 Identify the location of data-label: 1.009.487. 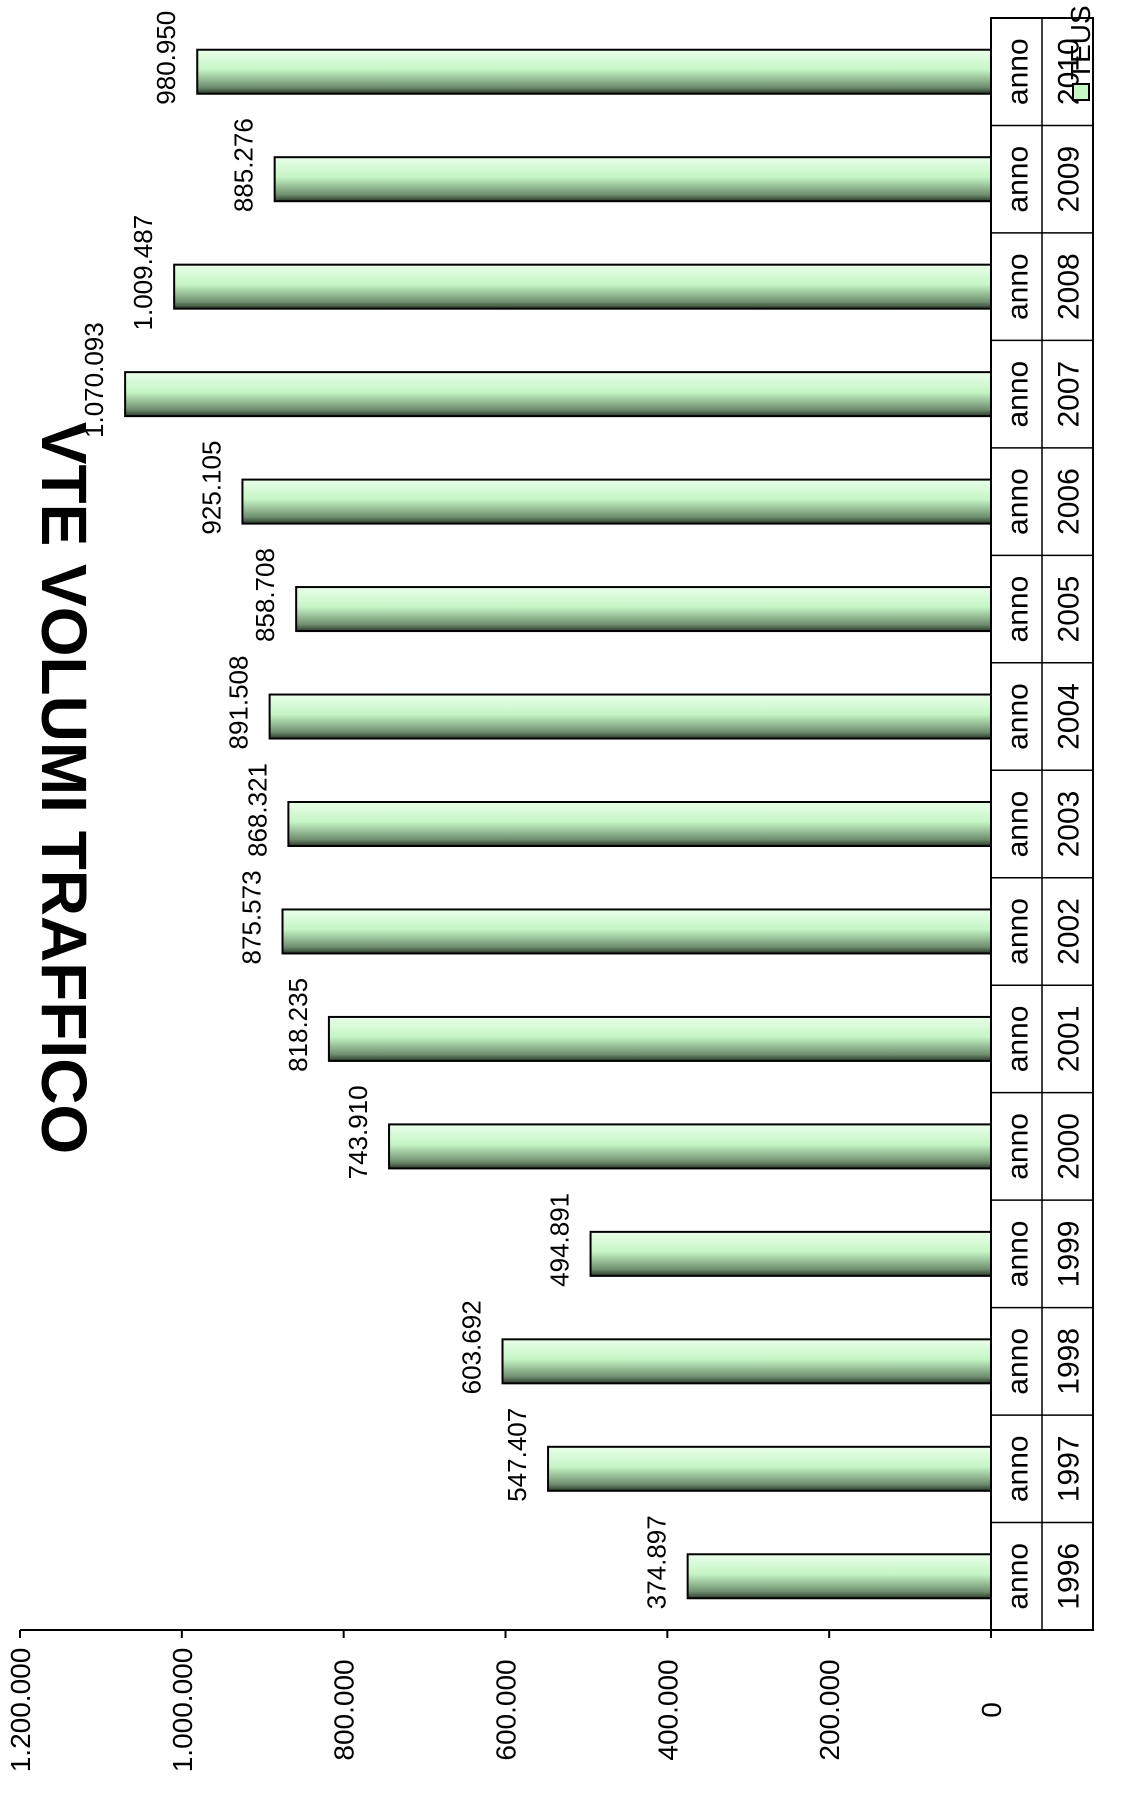
(143, 273).